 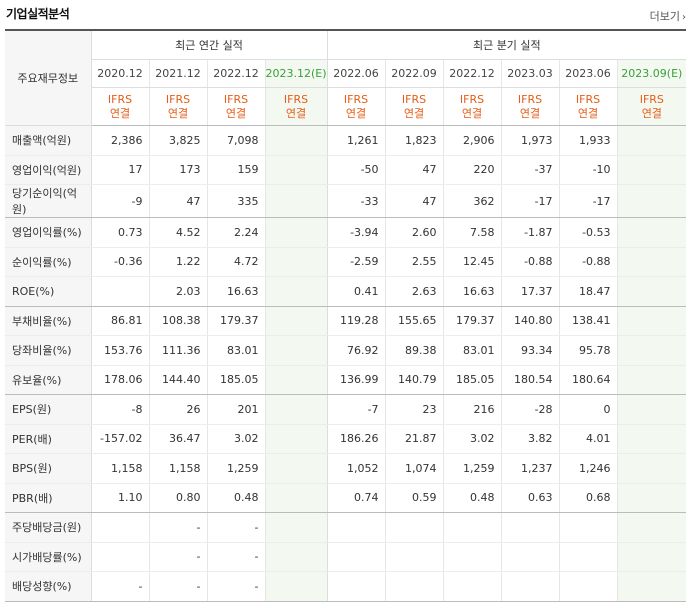 What do you see at coordinates (177, 409) in the screenshot?
I see `table-cell: 26` at bounding box center [177, 409].